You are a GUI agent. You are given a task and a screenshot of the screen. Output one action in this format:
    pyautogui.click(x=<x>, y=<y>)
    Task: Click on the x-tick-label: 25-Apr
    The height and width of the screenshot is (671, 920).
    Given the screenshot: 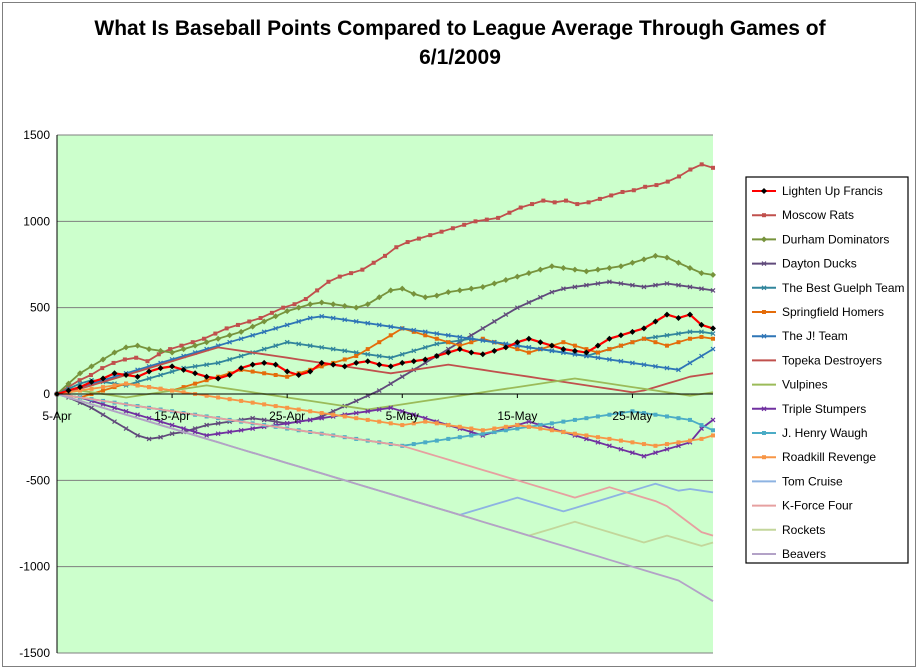 What is the action you would take?
    pyautogui.click(x=287, y=416)
    